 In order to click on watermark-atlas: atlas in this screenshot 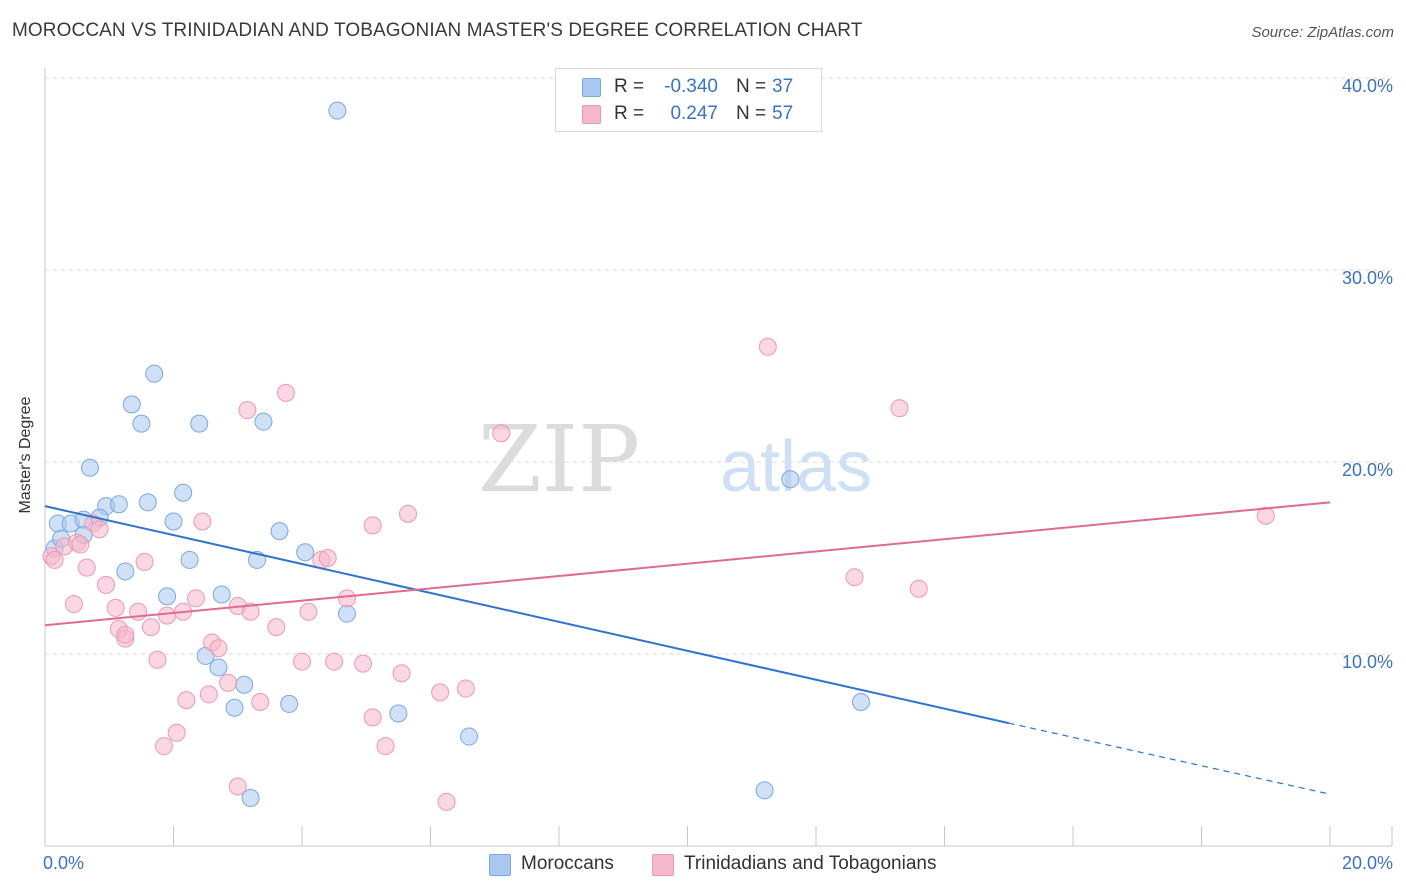, I will do `click(796, 467)`.